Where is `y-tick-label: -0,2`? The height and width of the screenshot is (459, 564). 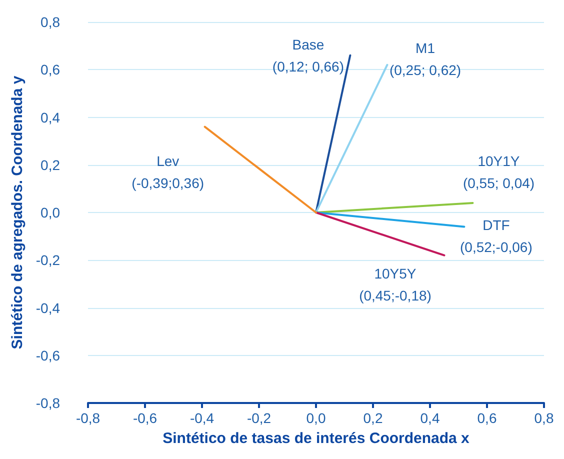 y-tick-label: -0,2 is located at coordinates (48, 260).